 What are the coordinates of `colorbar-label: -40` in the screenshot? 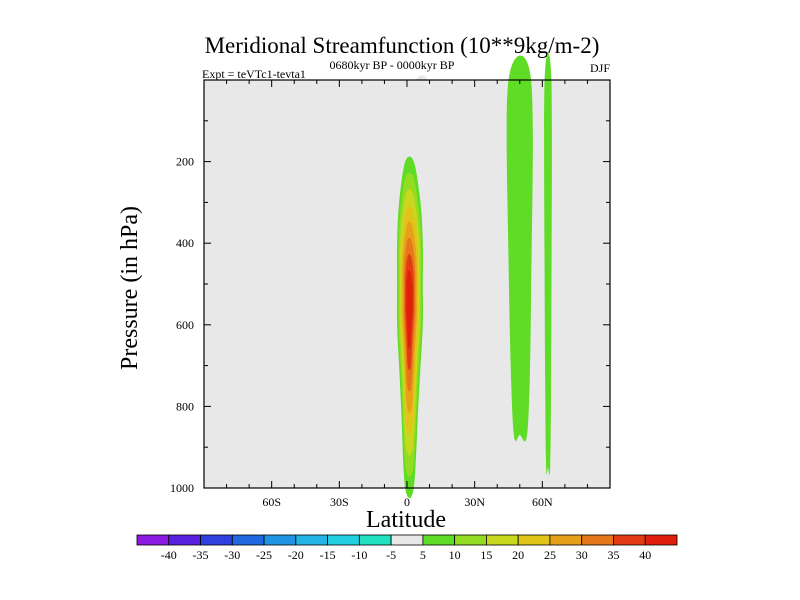 It's located at (169, 555).